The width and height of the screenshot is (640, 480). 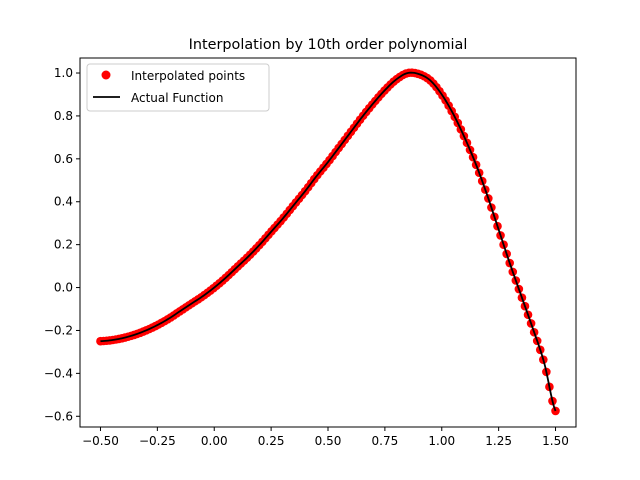 I want to click on y-tick-label: −0.6, so click(x=58, y=416).